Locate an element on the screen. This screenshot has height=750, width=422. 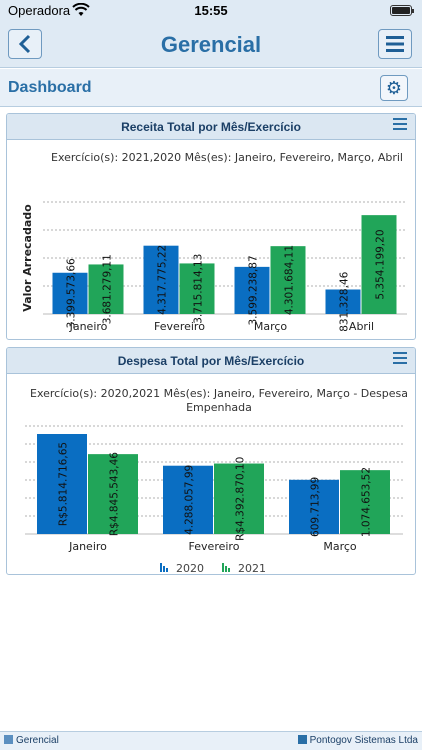
data-label: 4.317.775,22 is located at coordinates (163, 280).